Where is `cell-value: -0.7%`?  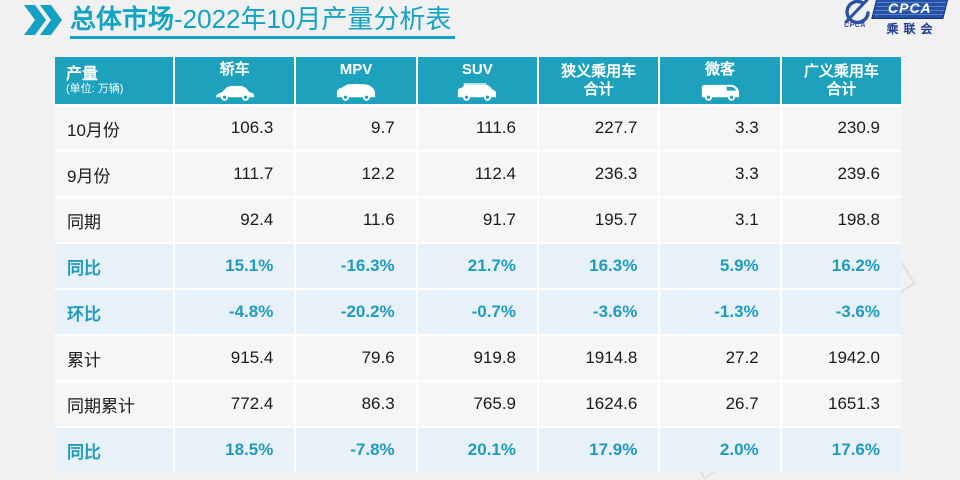 cell-value: -0.7% is located at coordinates (477, 312).